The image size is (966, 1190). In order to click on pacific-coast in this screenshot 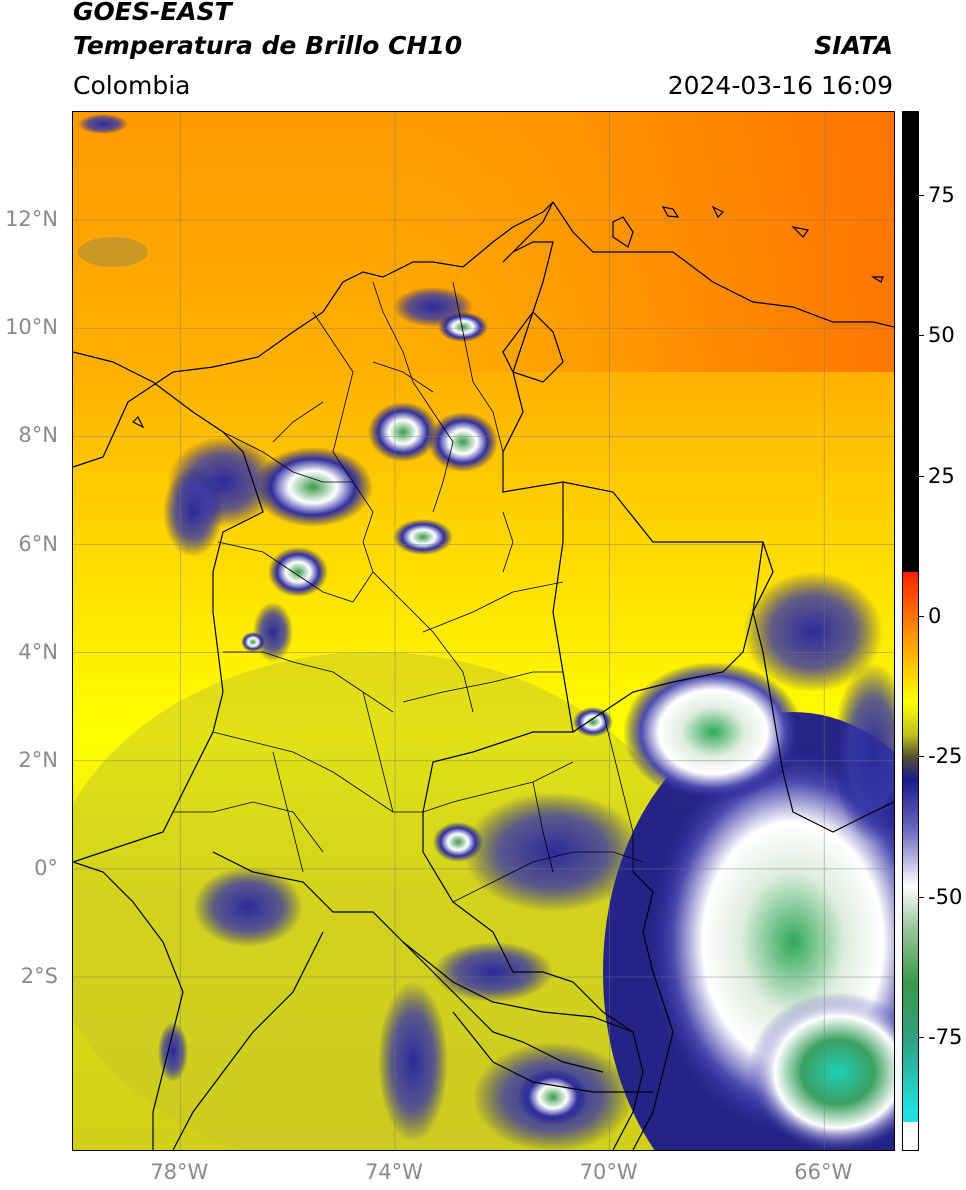, I will do `click(168, 607)`.